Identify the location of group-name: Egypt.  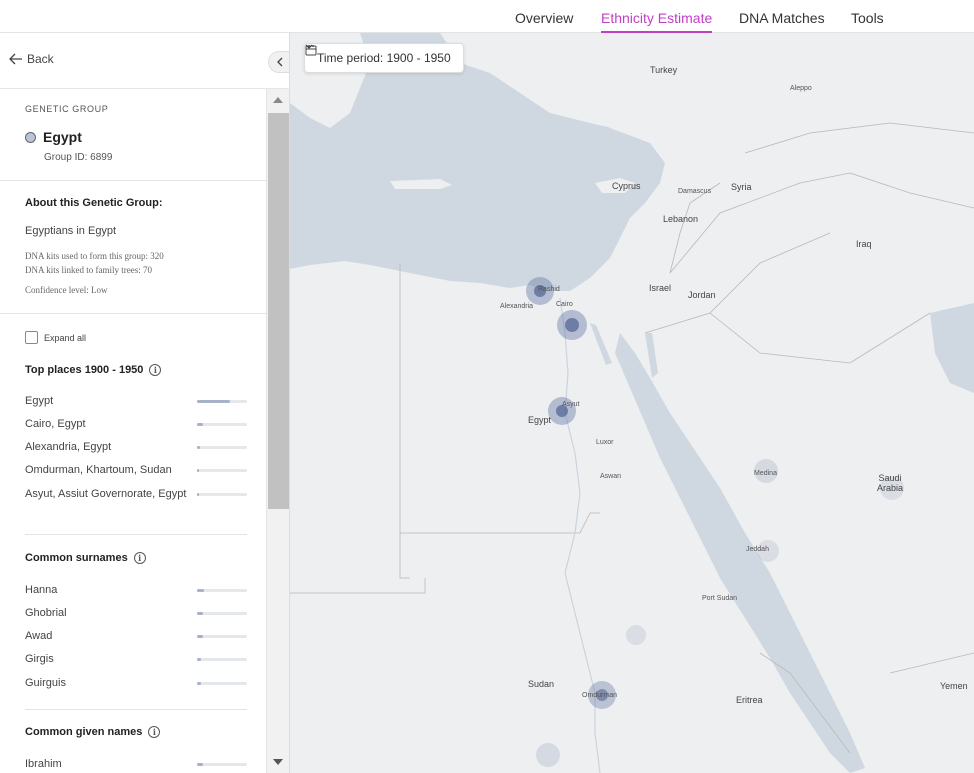
(62, 137).